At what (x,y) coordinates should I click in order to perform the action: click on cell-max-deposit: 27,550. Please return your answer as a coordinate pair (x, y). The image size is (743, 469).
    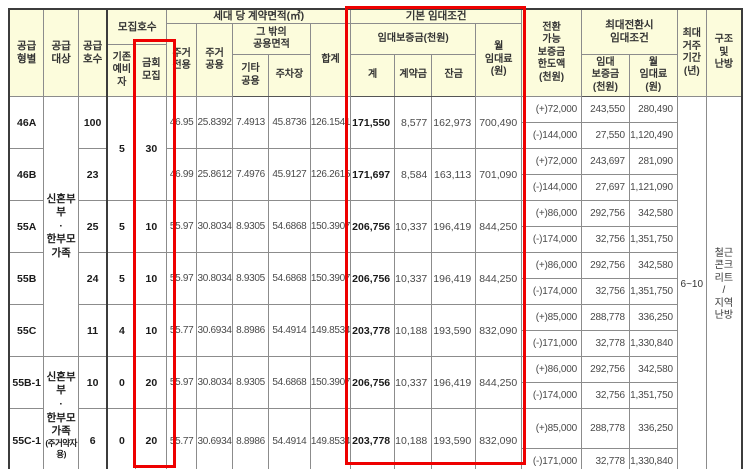
    Looking at the image, I should click on (605, 136).